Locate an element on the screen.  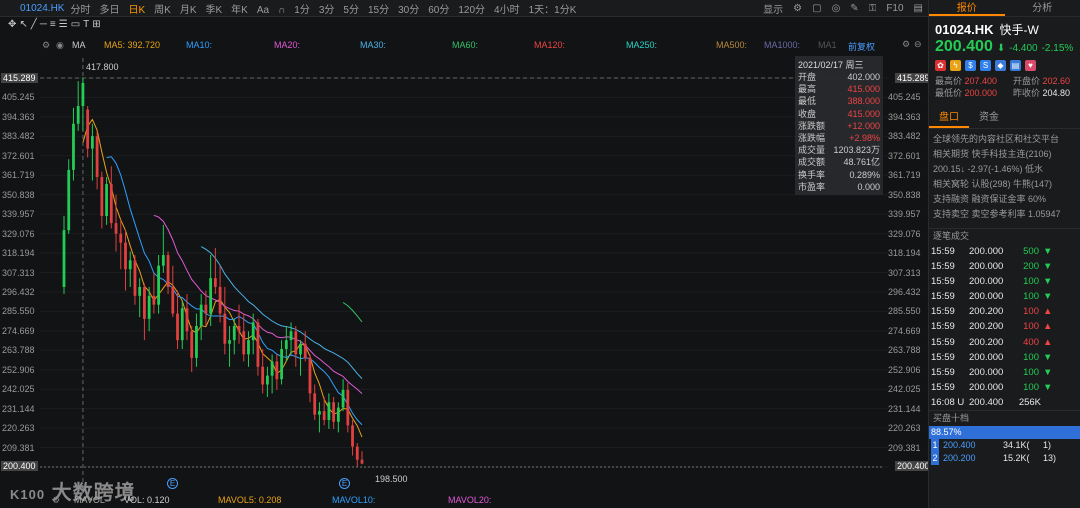
layout-icon: ▤ is located at coordinates (918, 8).